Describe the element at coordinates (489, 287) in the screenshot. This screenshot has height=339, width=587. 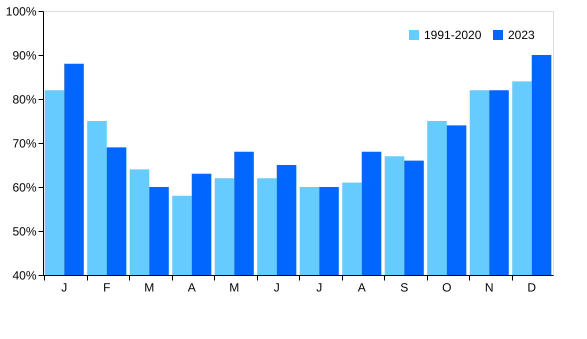
I see `x-tick-label: N` at that location.